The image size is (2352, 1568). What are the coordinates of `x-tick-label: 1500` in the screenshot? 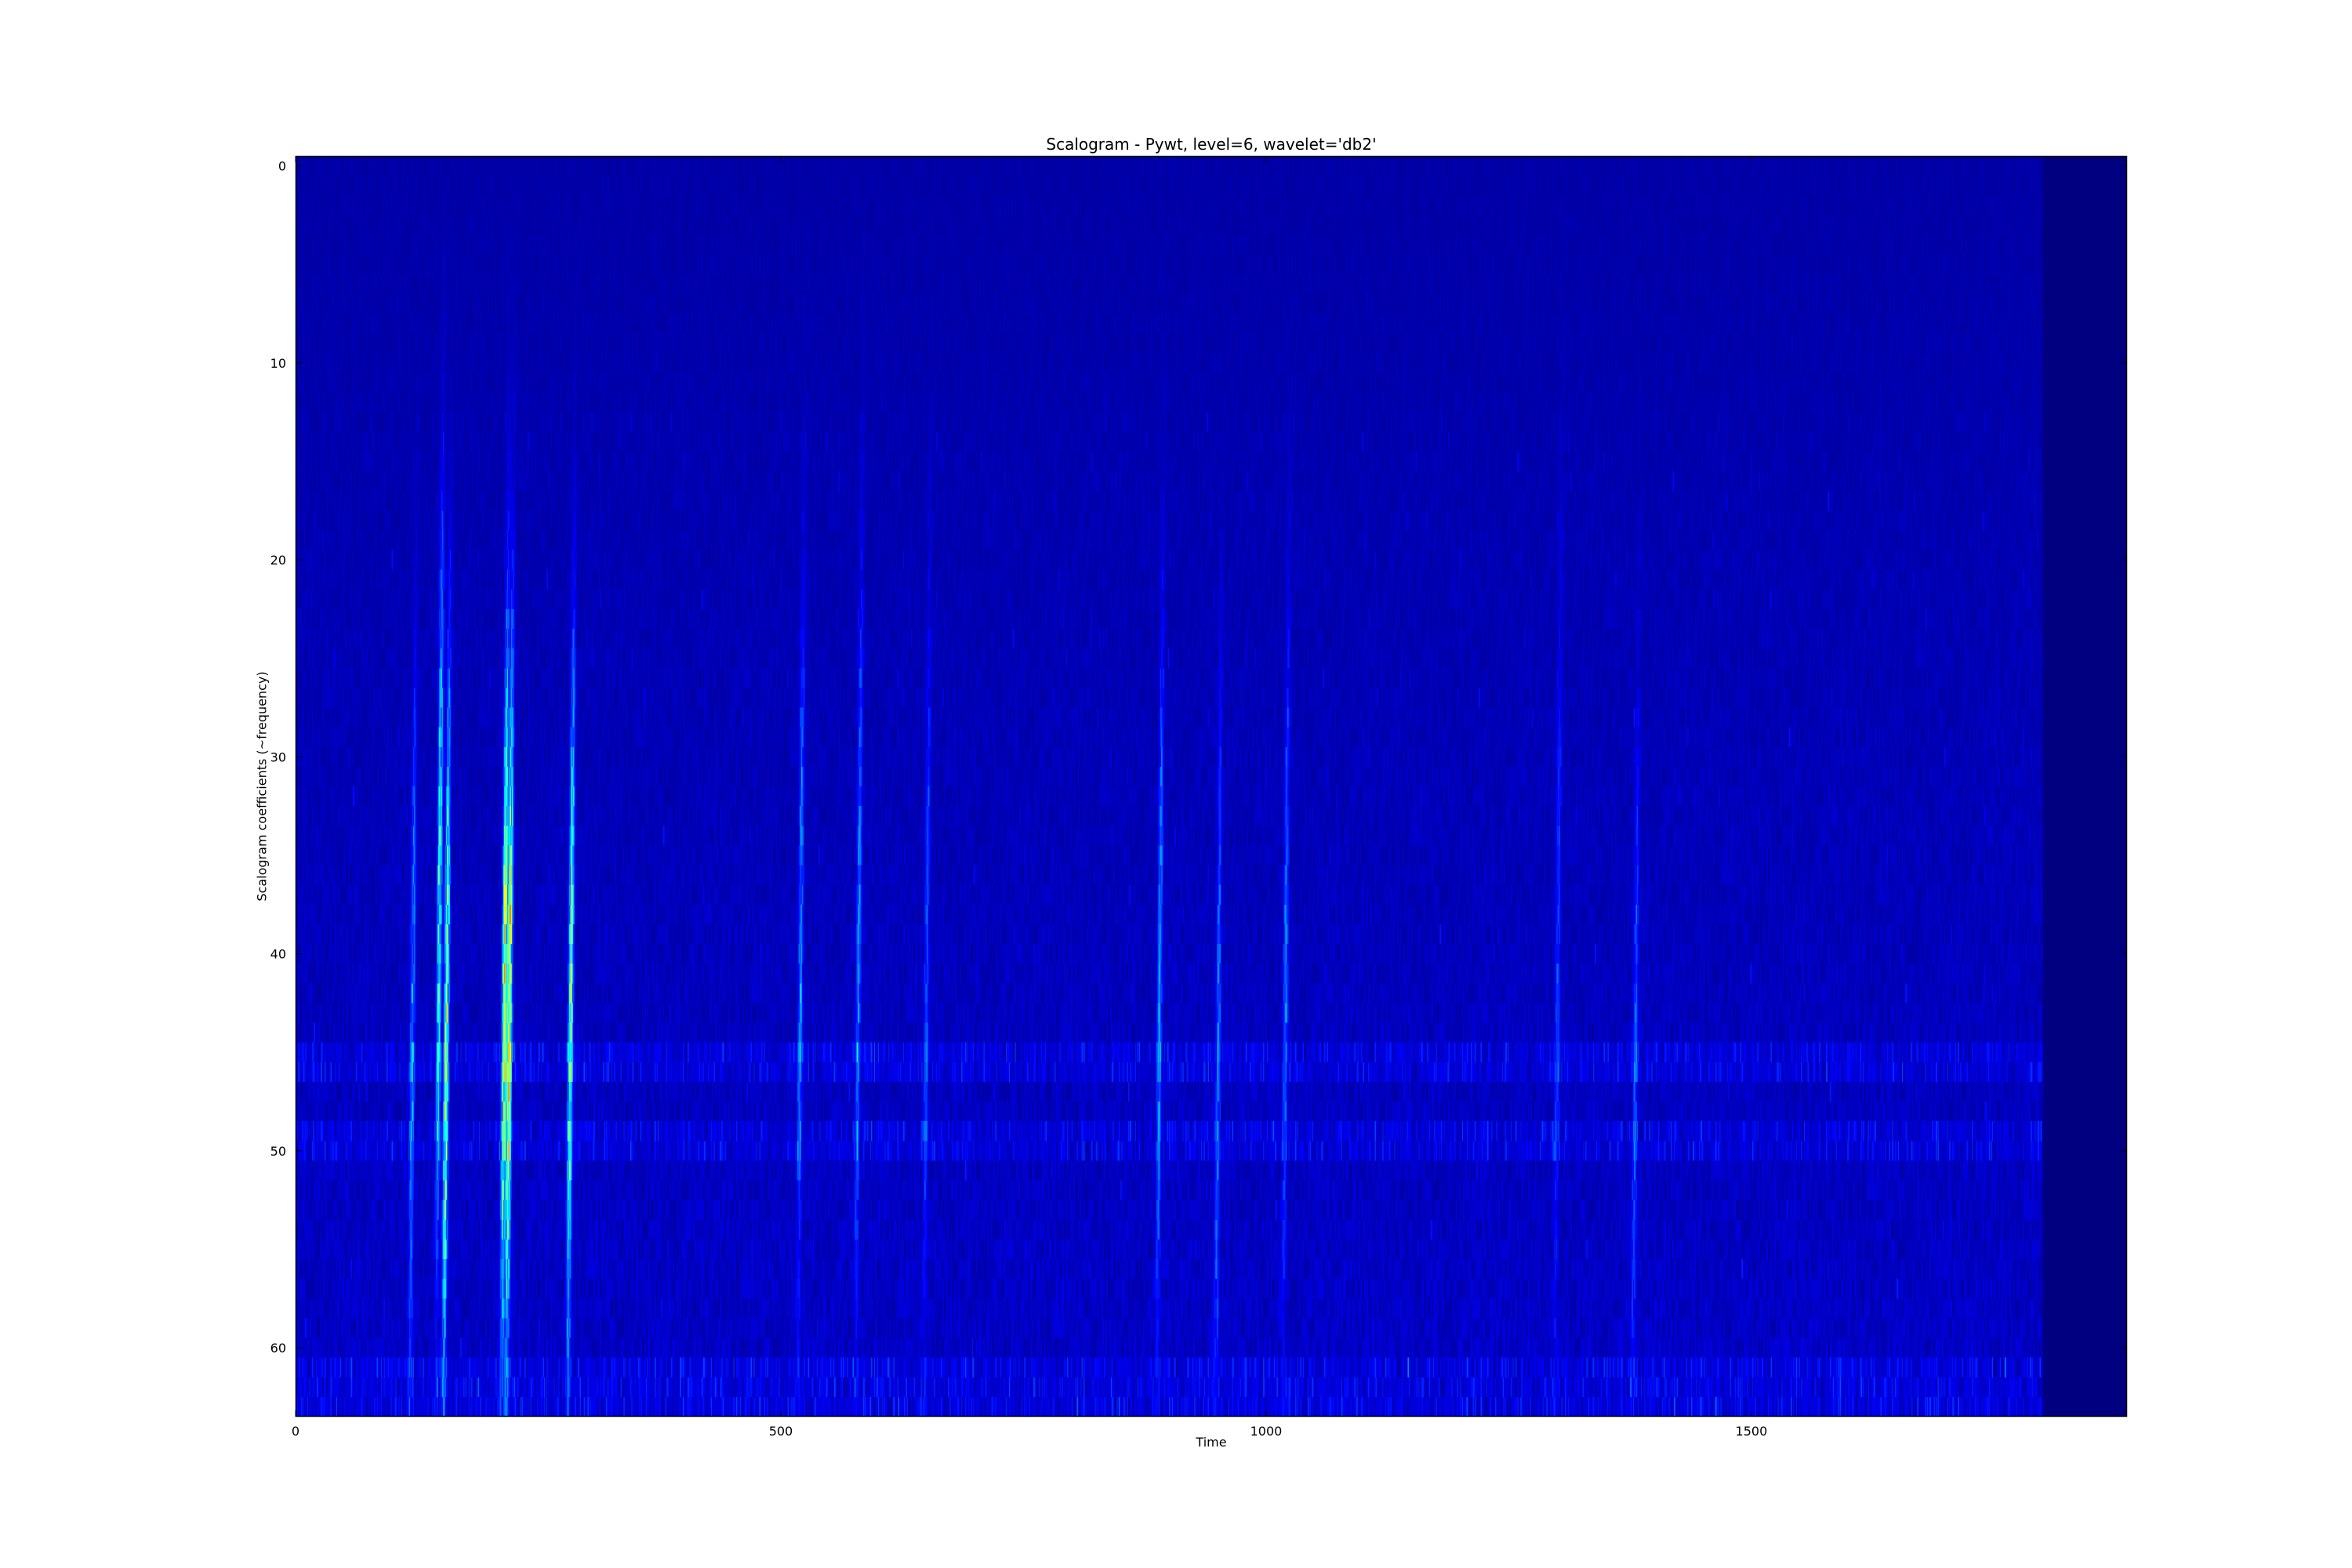 It's located at (1752, 1431).